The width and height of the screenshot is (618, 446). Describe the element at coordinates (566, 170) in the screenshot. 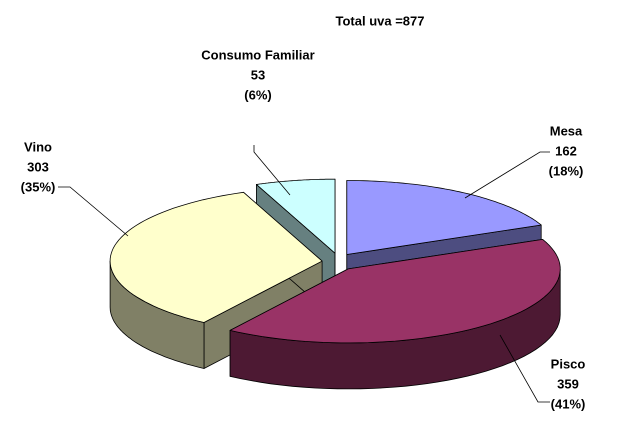

I see `slice-percent: (18%)` at that location.